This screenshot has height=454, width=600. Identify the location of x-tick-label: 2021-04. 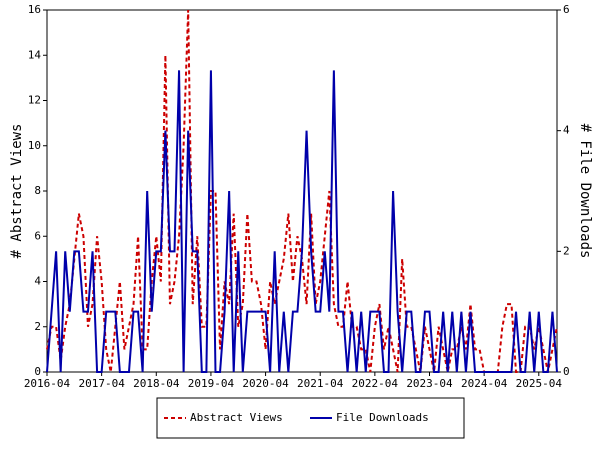
(320, 383).